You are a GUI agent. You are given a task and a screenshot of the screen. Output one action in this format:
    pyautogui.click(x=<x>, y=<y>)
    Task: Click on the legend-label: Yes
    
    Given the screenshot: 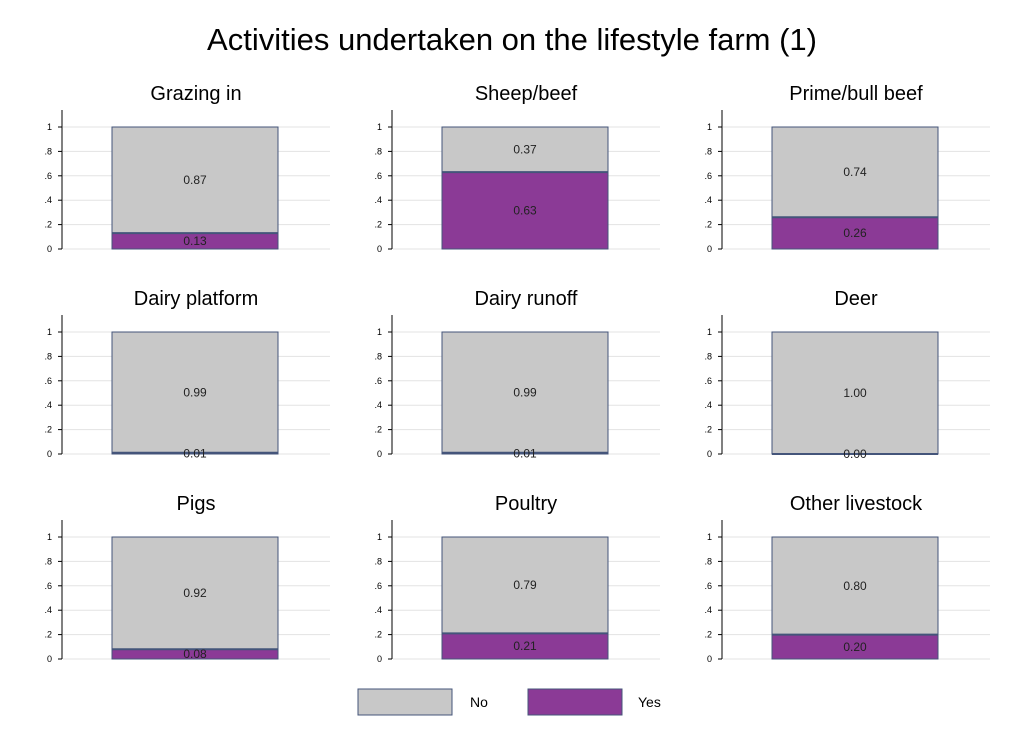 What is the action you would take?
    pyautogui.click(x=649, y=702)
    